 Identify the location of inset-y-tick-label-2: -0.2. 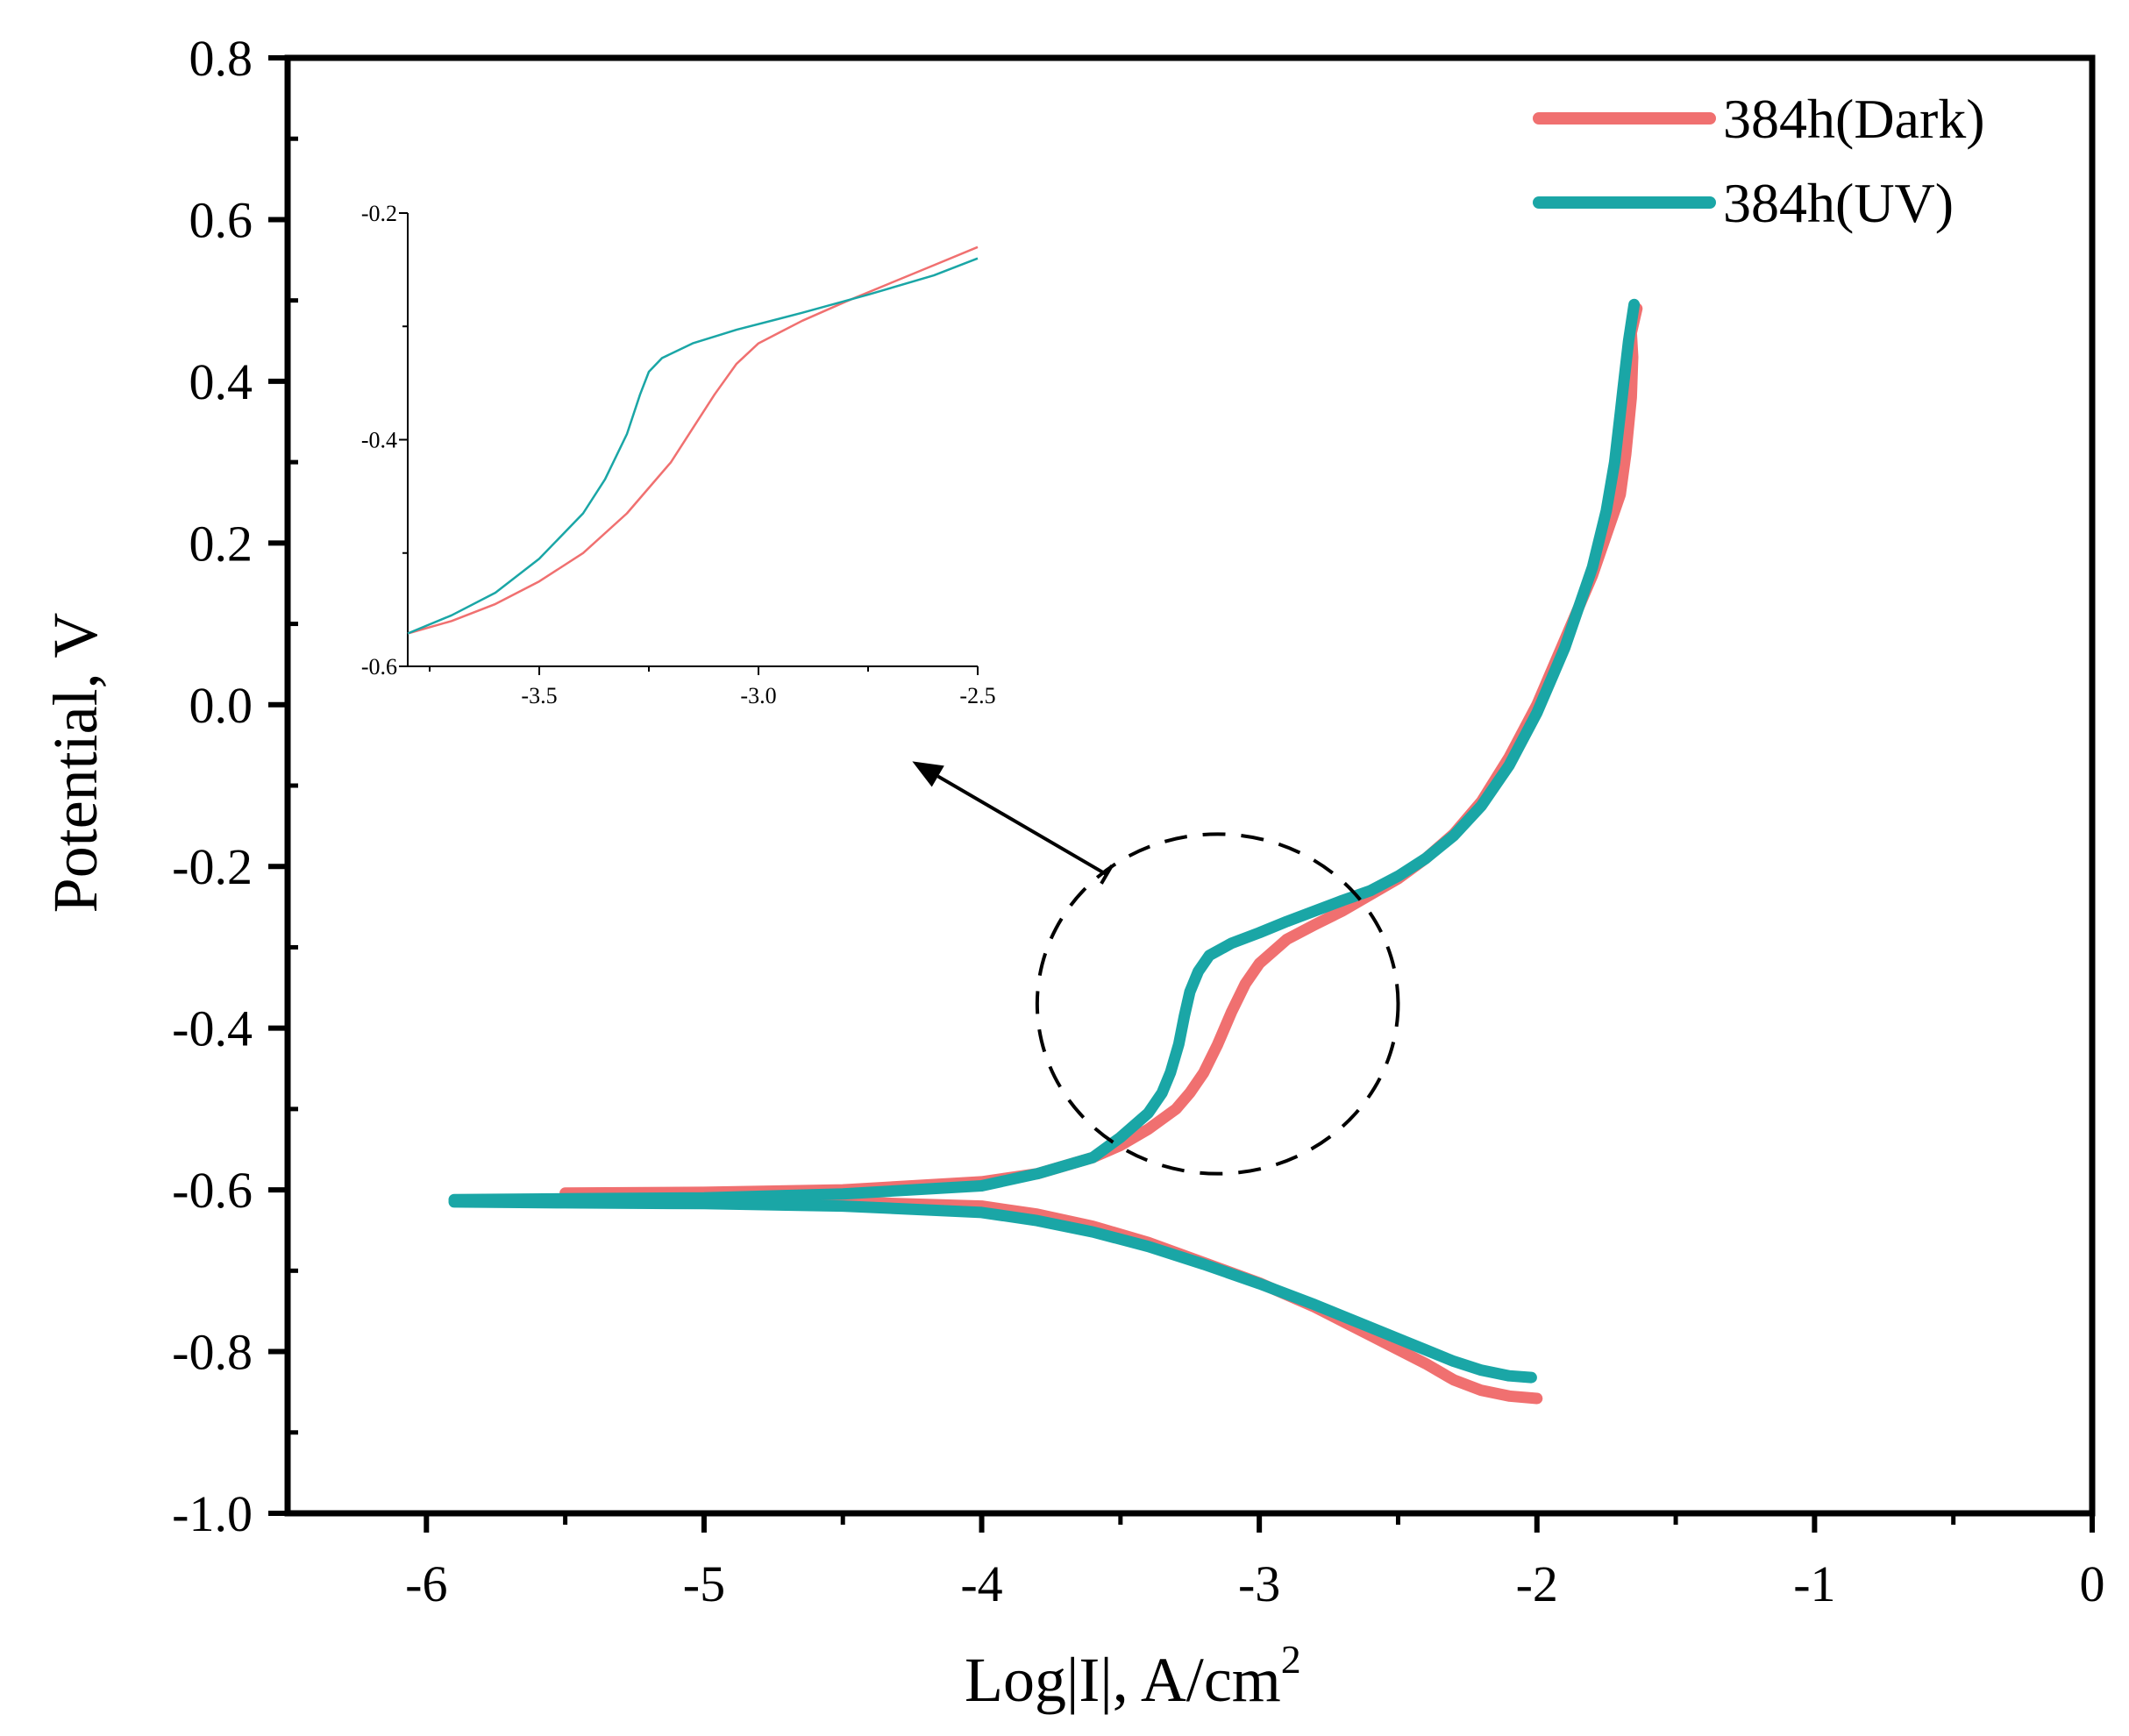
(379, 213).